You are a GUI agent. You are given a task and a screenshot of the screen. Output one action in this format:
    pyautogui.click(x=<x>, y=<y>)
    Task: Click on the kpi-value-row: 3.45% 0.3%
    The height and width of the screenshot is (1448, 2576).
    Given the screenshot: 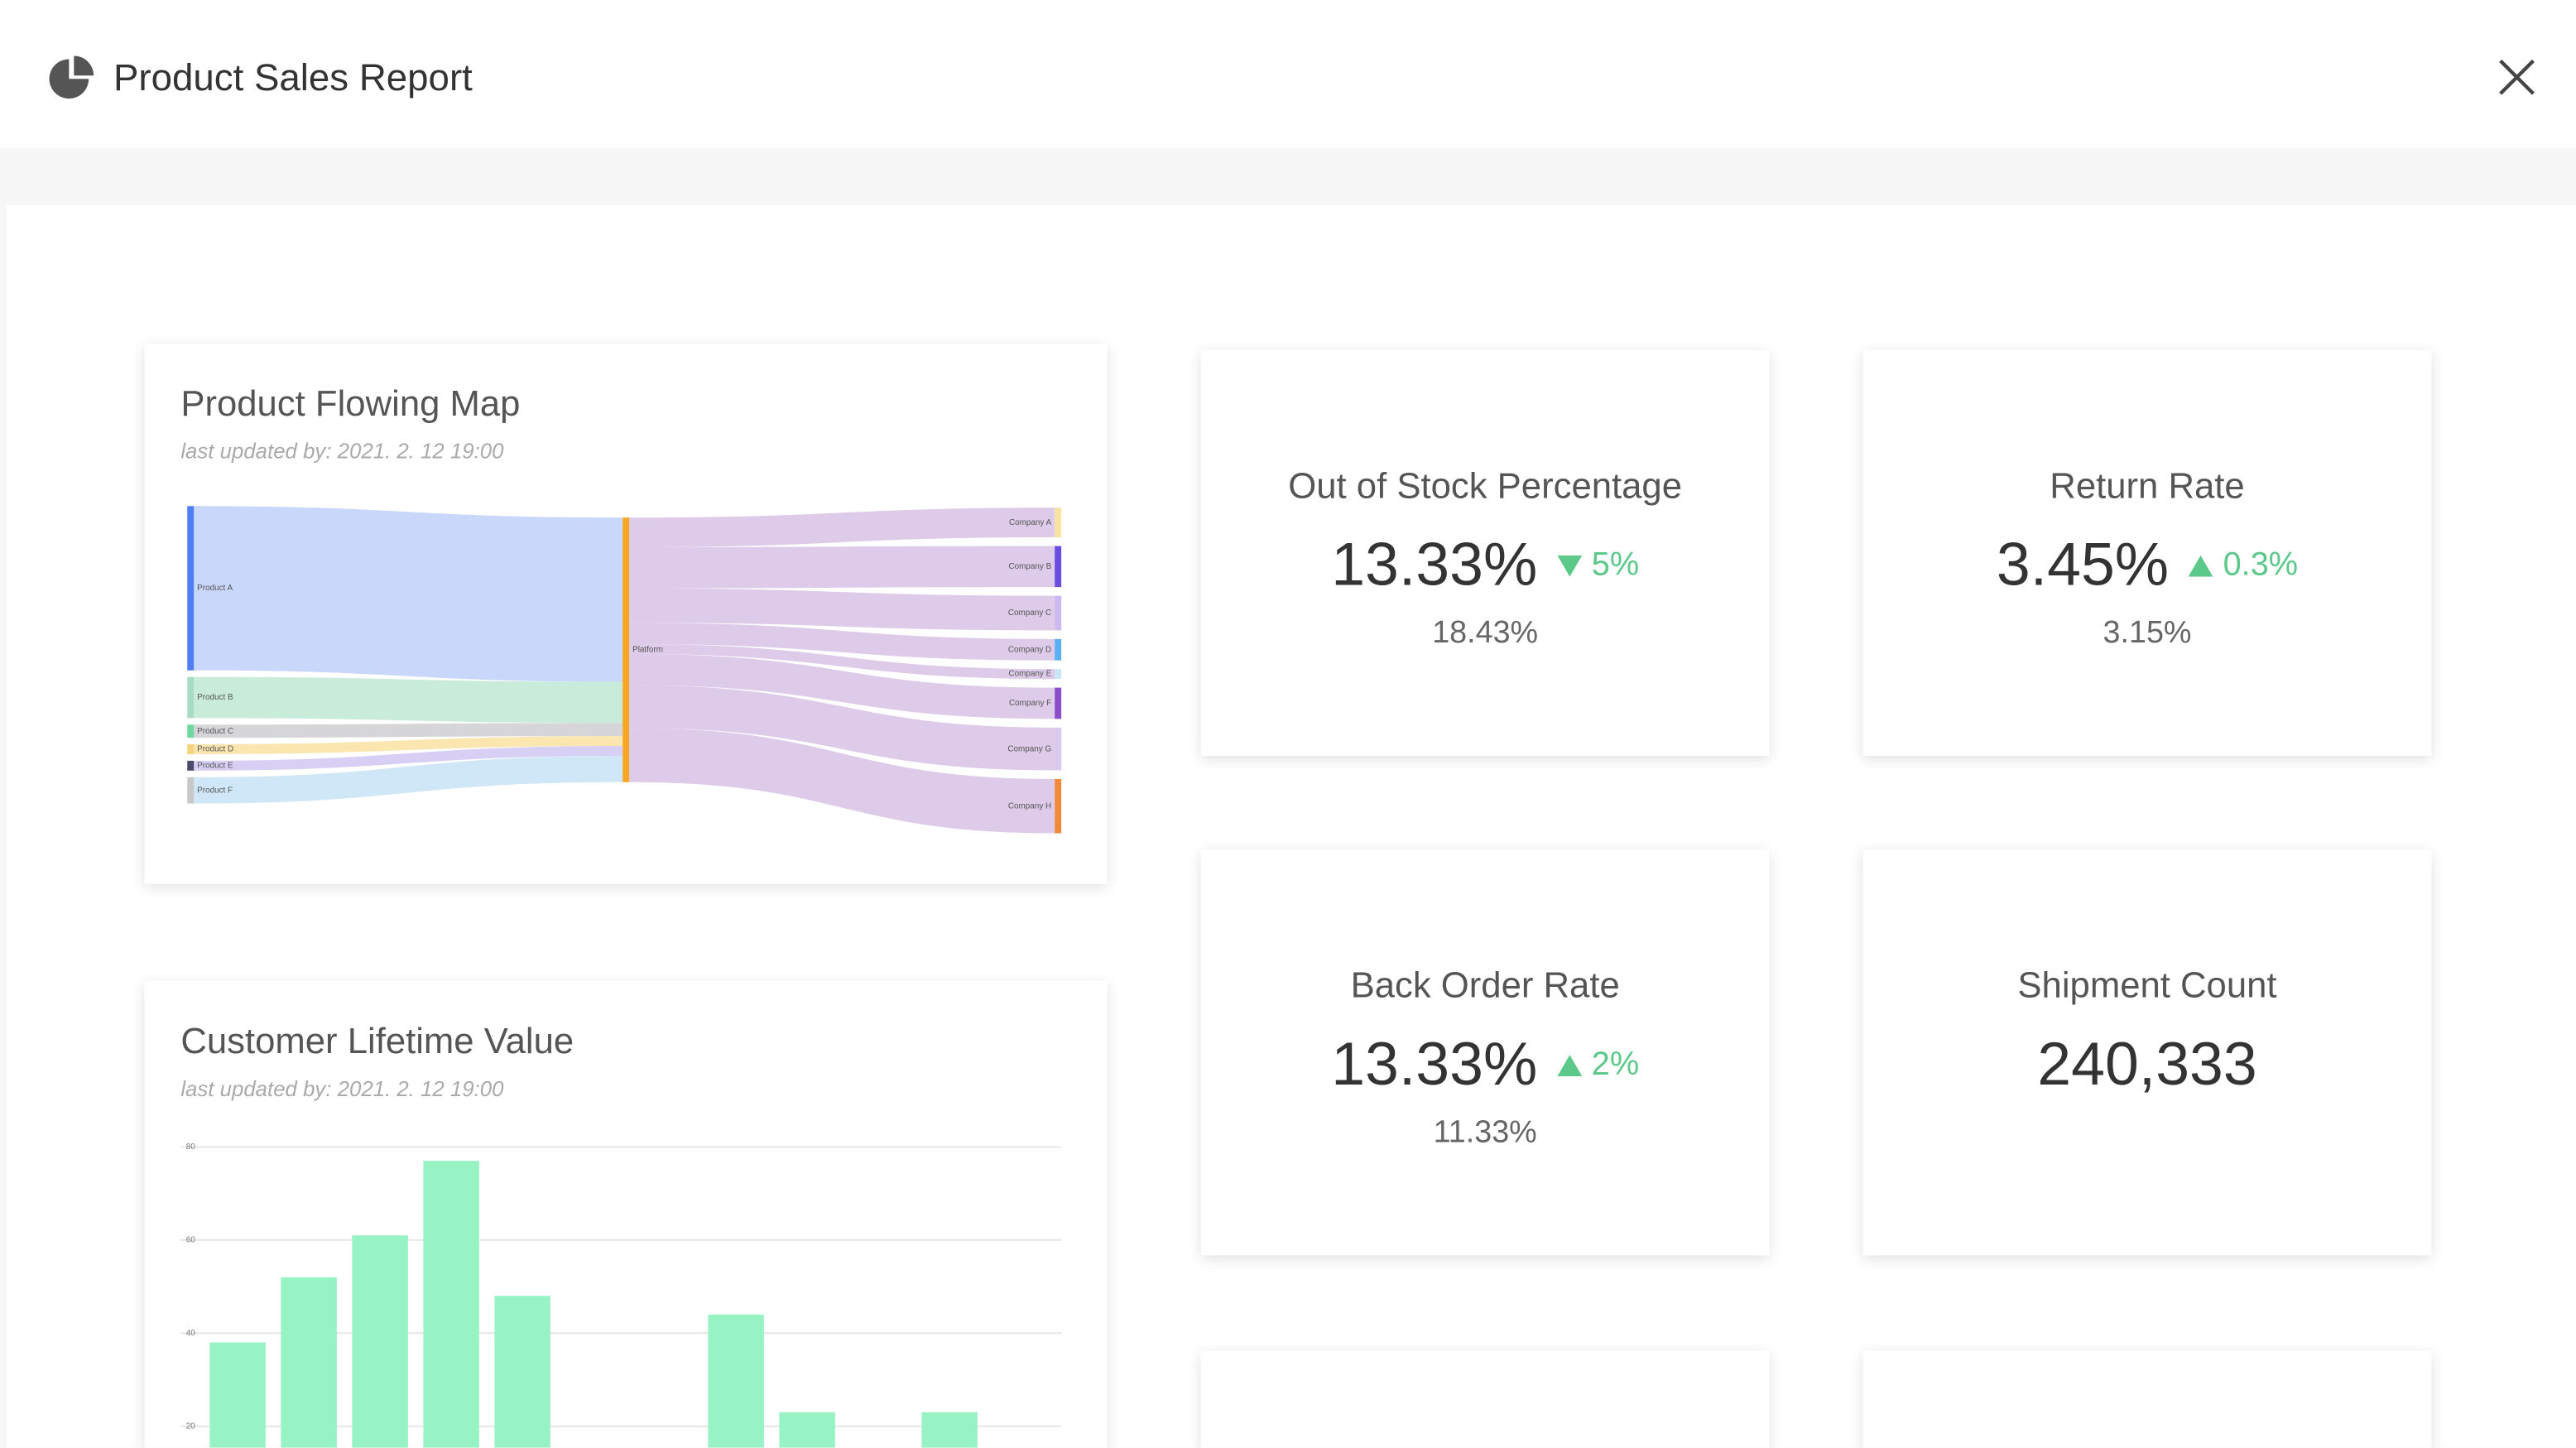 What is the action you would take?
    pyautogui.click(x=2147, y=565)
    